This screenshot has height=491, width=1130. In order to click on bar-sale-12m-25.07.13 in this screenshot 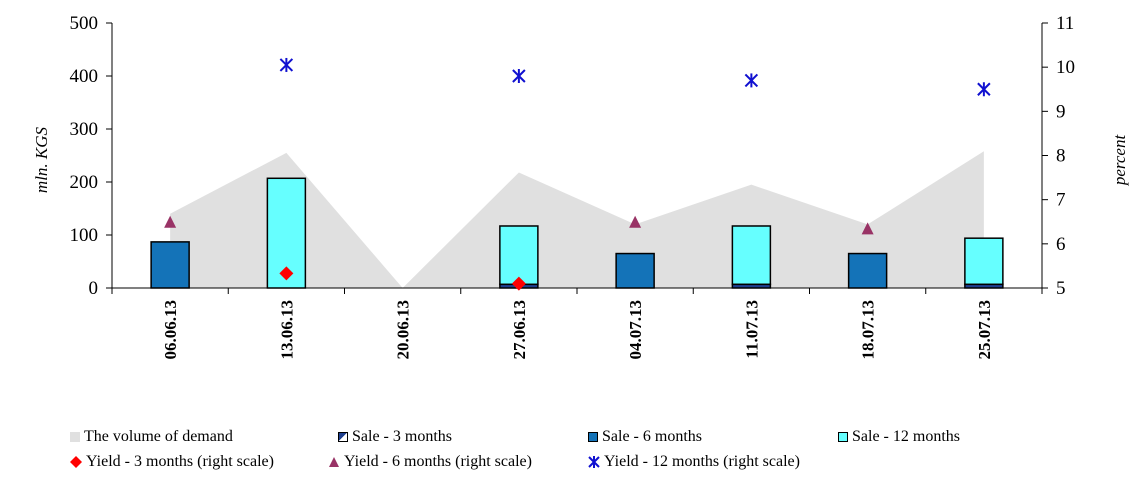, I will do `click(984, 261)`.